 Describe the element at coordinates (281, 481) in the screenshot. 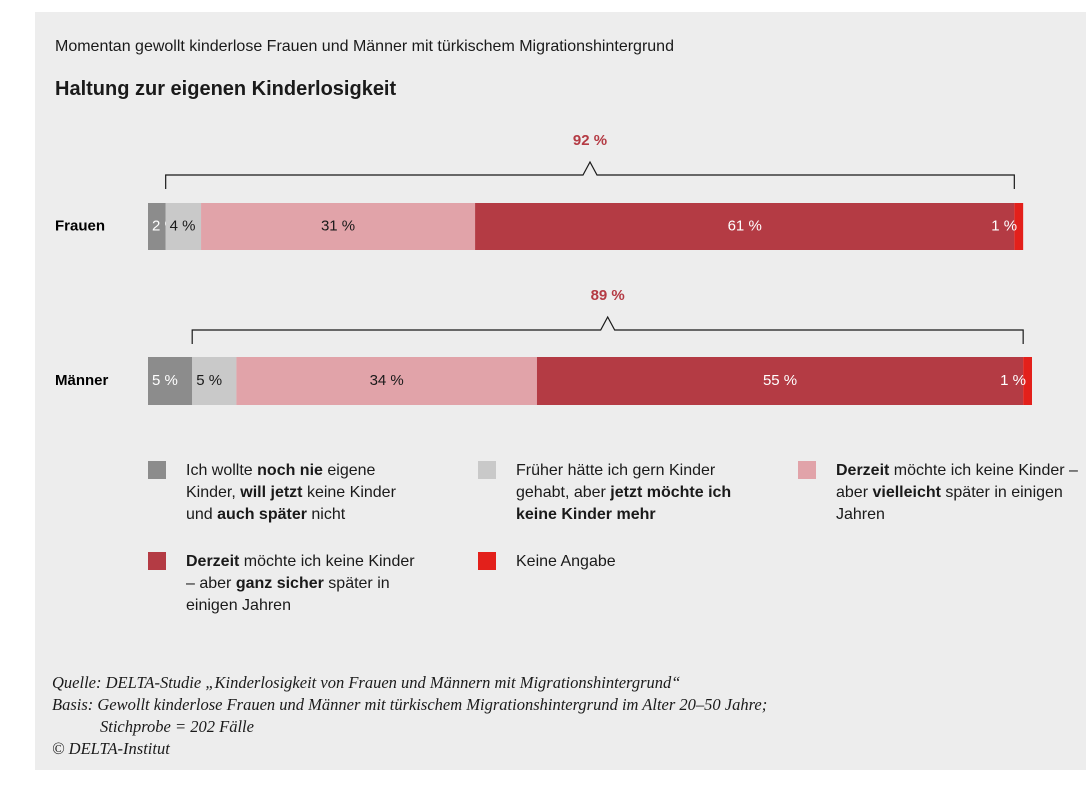

I see `legend-text: eigene Kinder,` at that location.